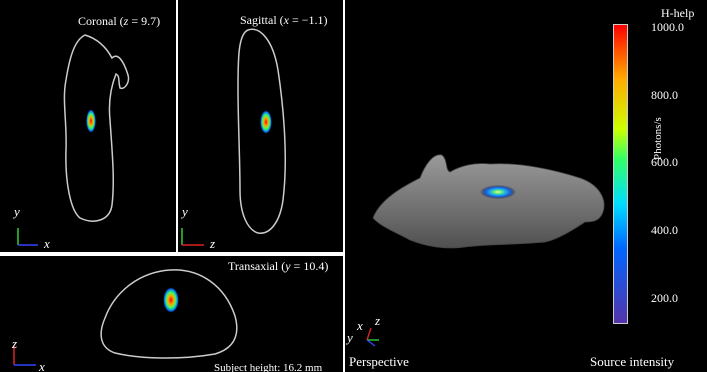  What do you see at coordinates (678, 13) in the screenshot?
I see `help-label: H-help` at bounding box center [678, 13].